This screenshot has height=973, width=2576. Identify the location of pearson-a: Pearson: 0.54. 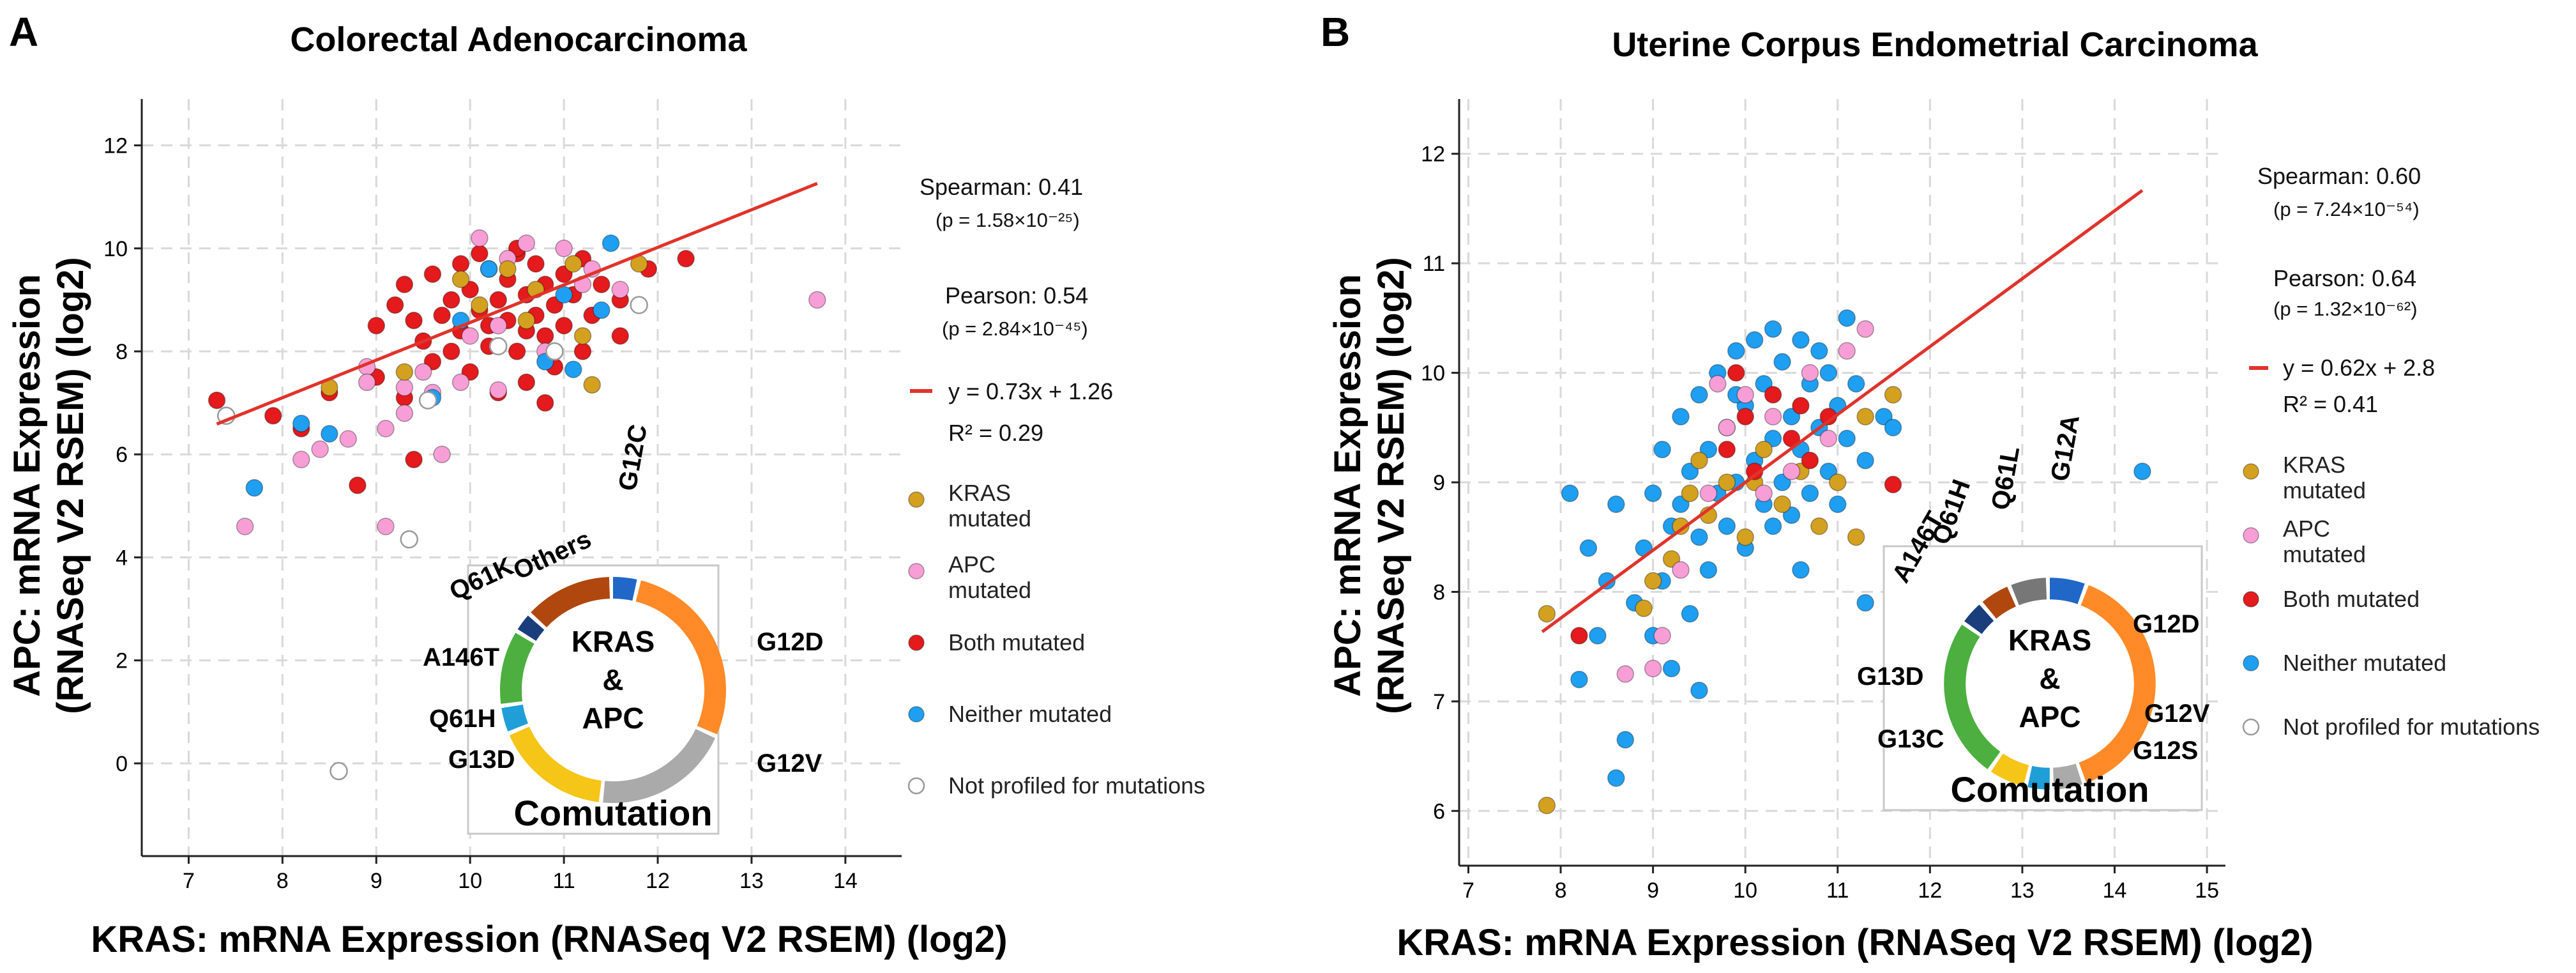
(1017, 295).